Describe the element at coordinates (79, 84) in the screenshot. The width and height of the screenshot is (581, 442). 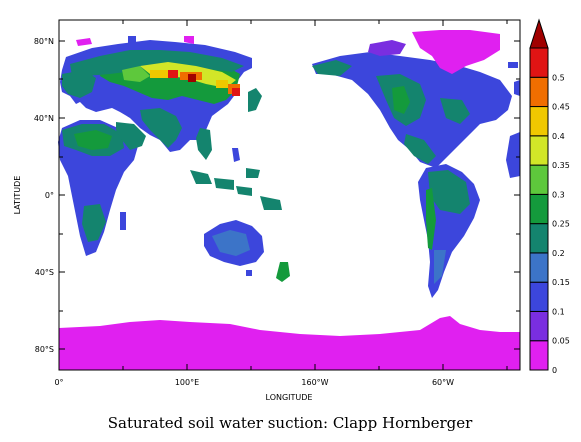
I see `europe-teal` at that location.